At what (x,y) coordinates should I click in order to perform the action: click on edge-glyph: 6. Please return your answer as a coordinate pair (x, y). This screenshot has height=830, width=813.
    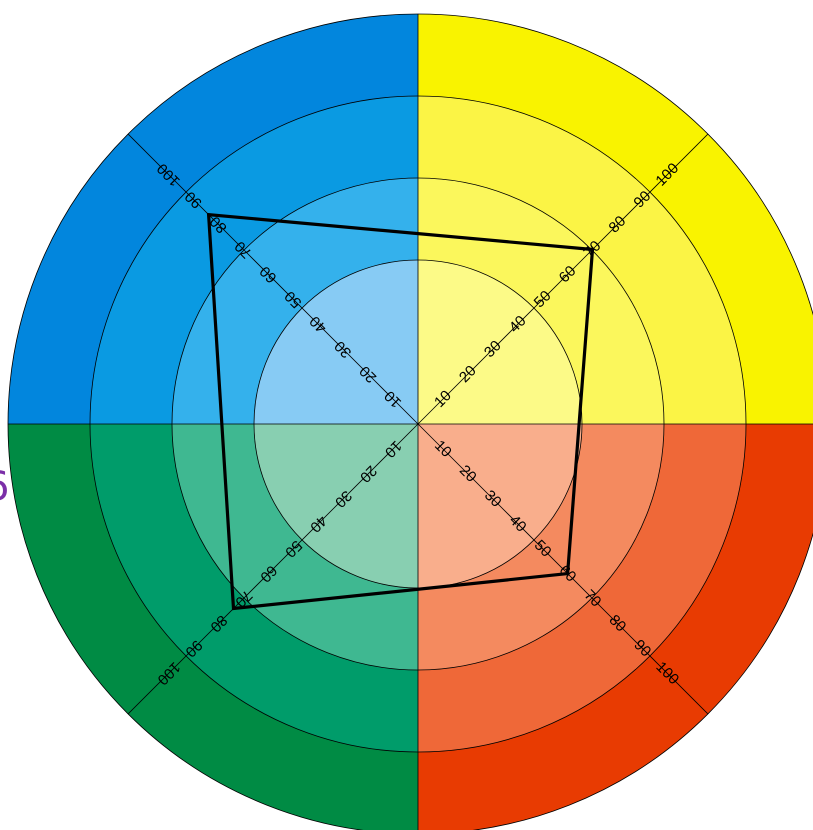
    Looking at the image, I should click on (4, 487).